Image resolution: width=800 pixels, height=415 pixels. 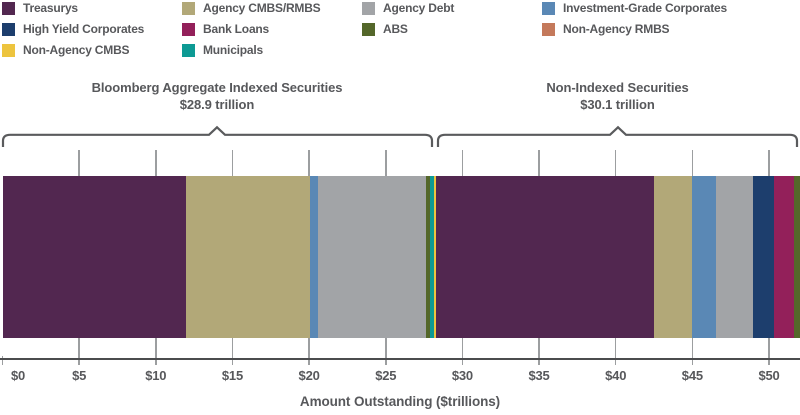 I want to click on bar-segment-investment-grade-corporates-indexed, so click(x=313, y=257).